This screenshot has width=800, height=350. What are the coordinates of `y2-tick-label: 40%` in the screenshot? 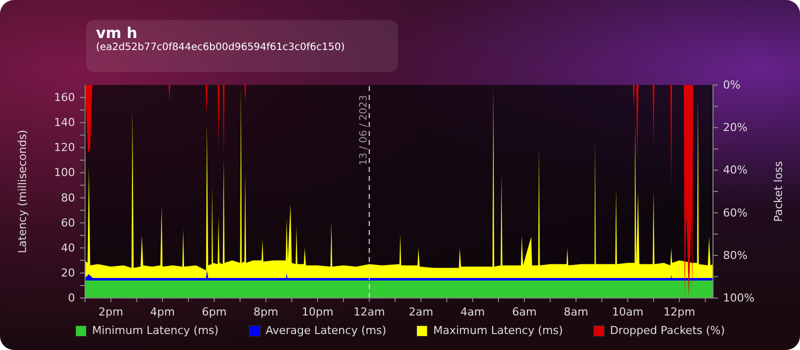 It's located at (735, 170).